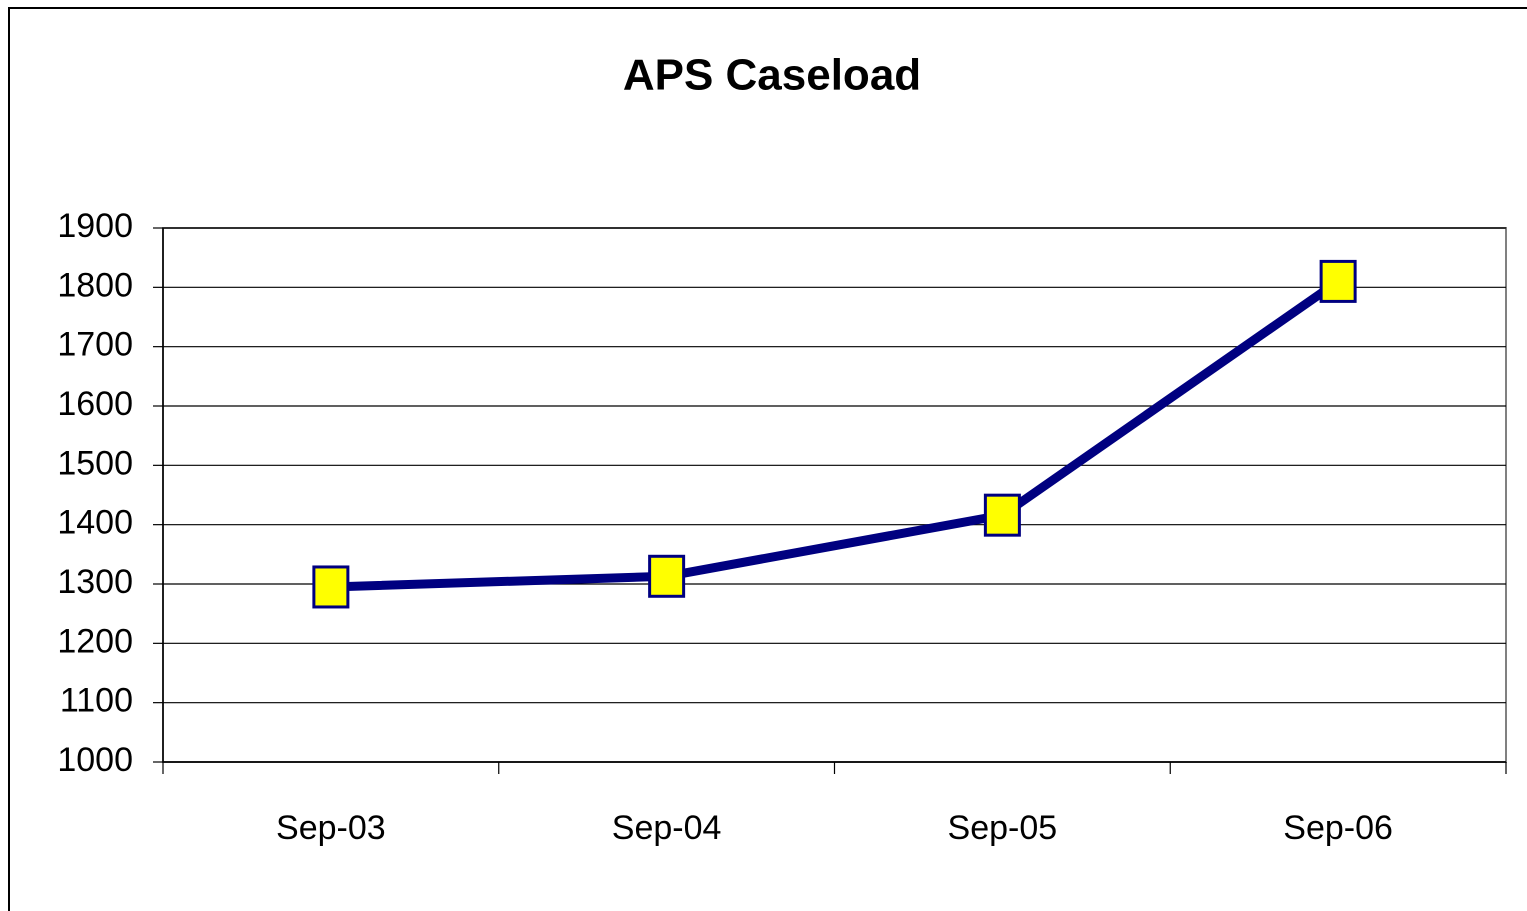 The image size is (1527, 911). I want to click on chart-title: APS Caseload, so click(772, 75).